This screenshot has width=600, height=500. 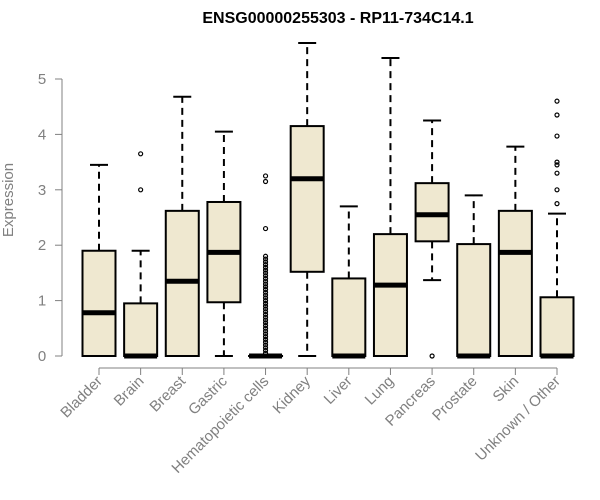 I want to click on box-gastric, so click(x=224, y=243).